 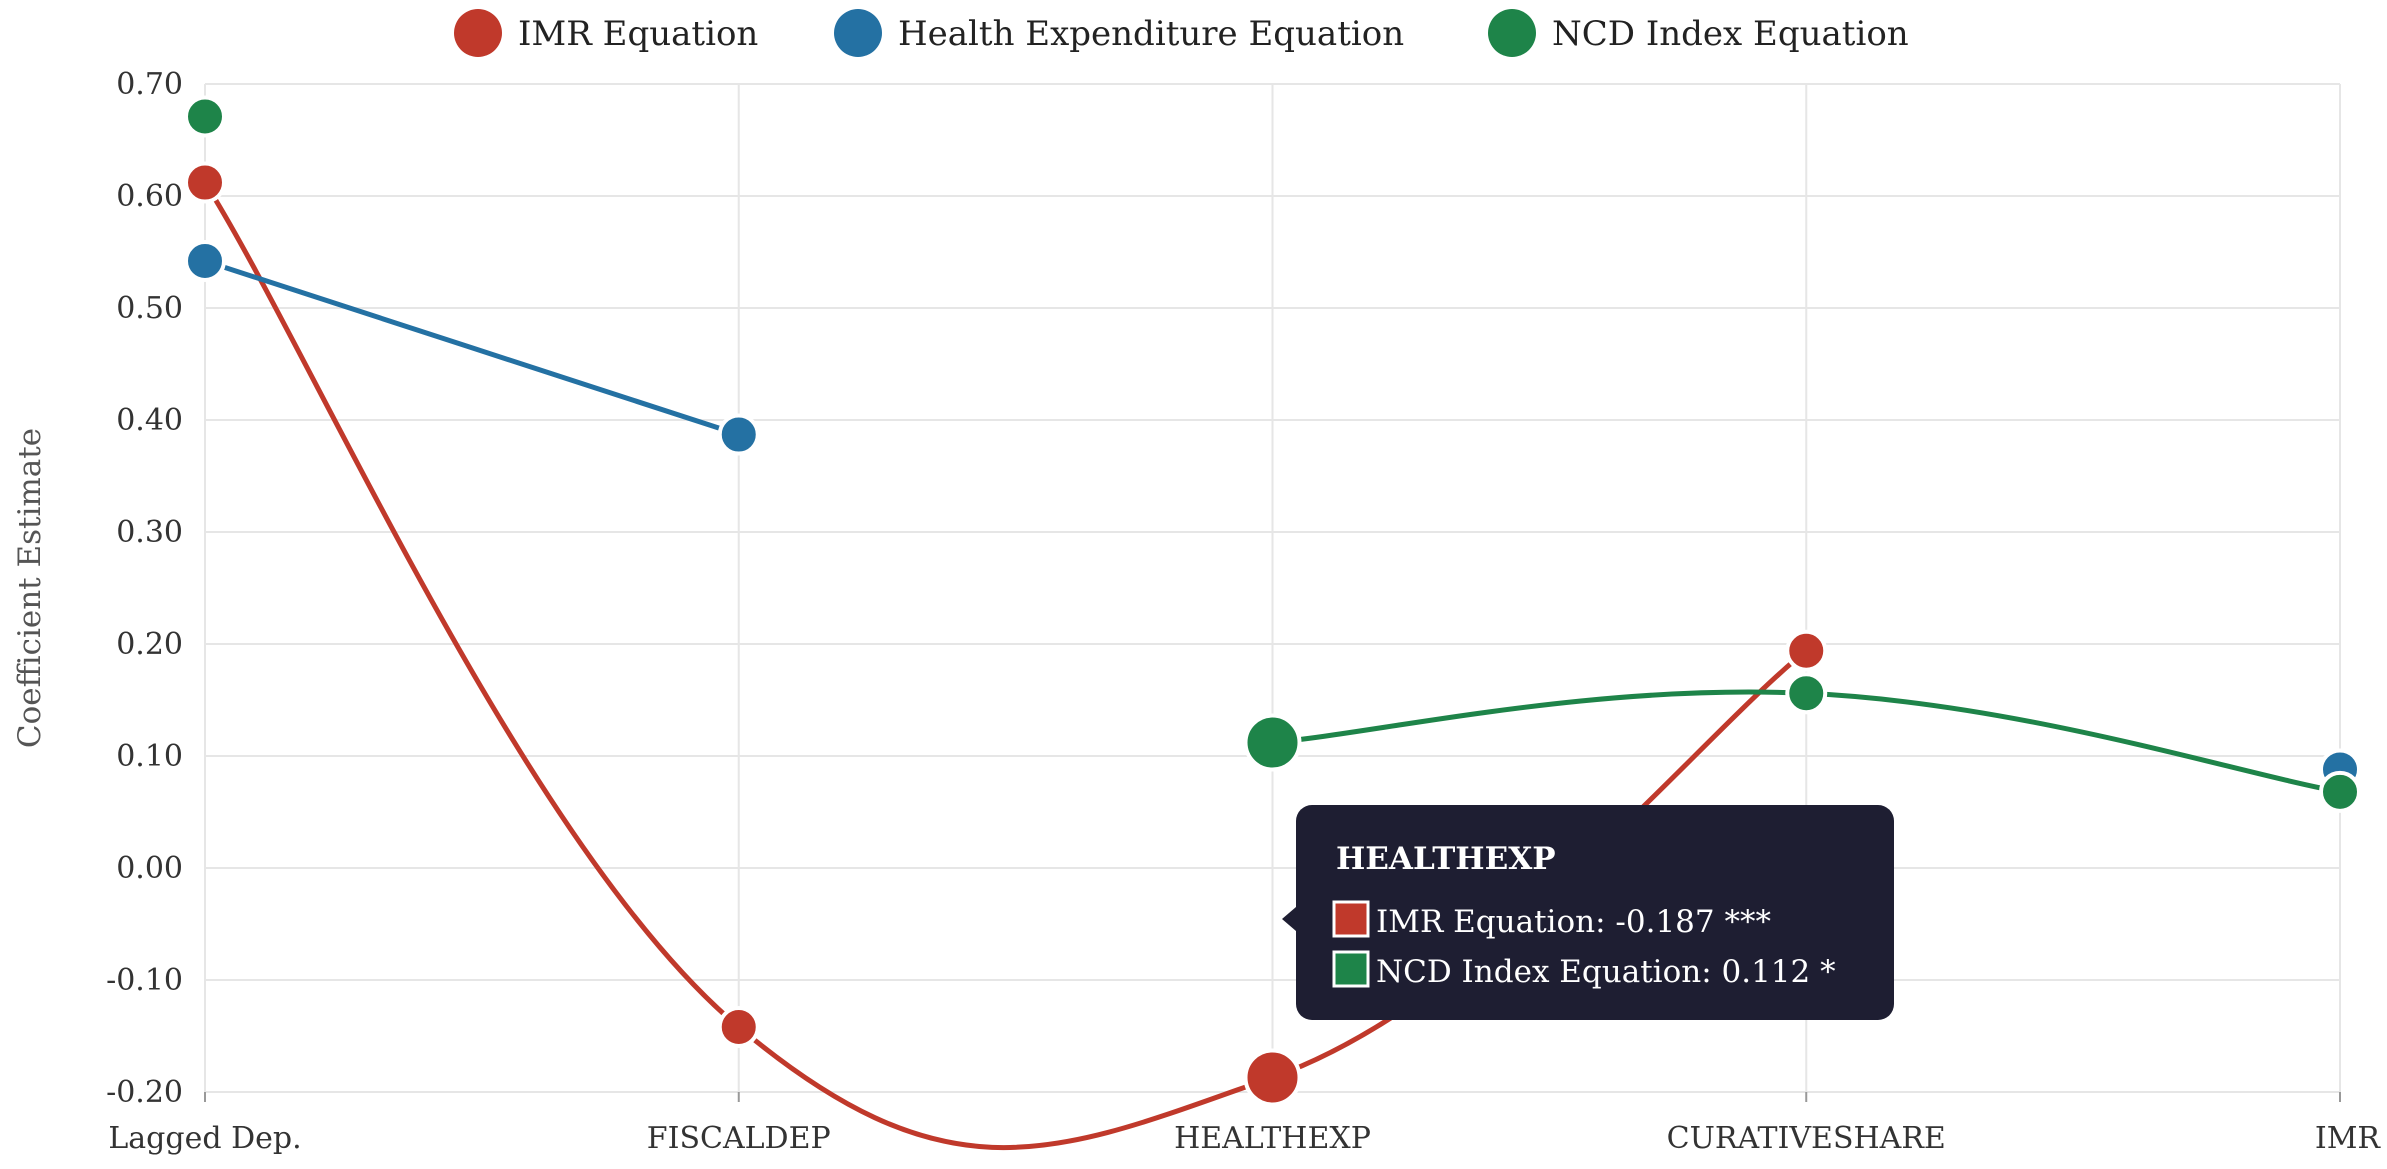 What do you see at coordinates (1606, 972) in the screenshot?
I see `tooltip-entry: NCD Index Equation: 0.112 *` at bounding box center [1606, 972].